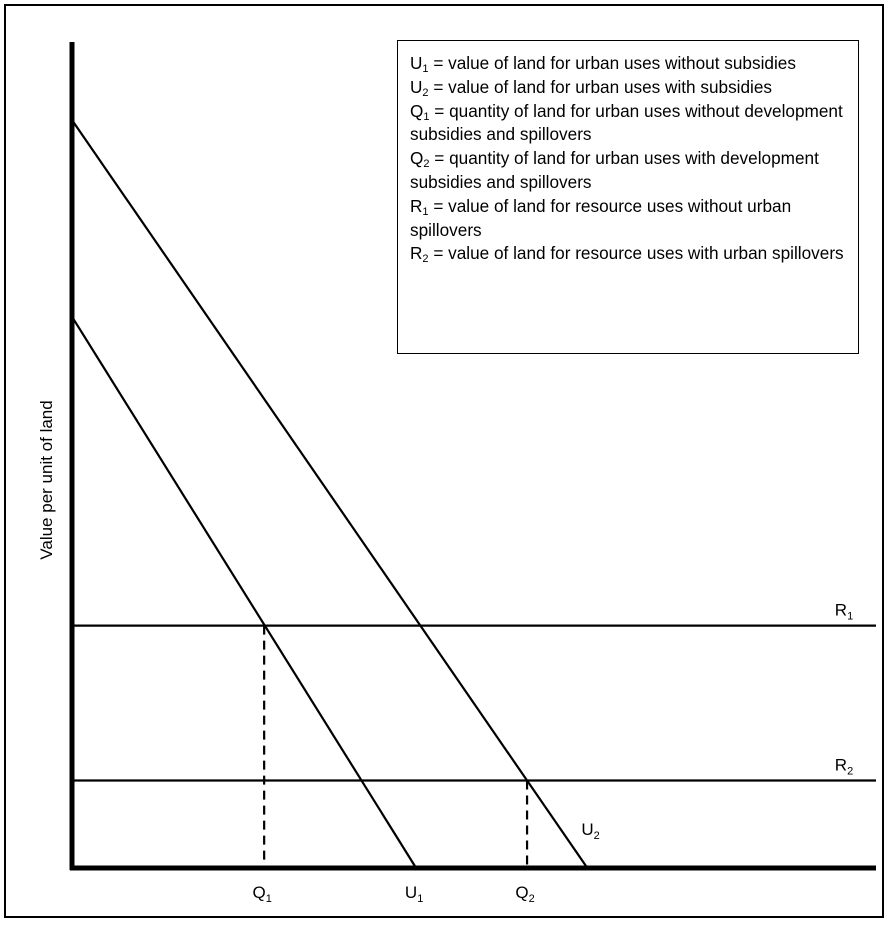 This screenshot has height=926, width=892. I want to click on series-label-r1: R1, so click(844, 612).